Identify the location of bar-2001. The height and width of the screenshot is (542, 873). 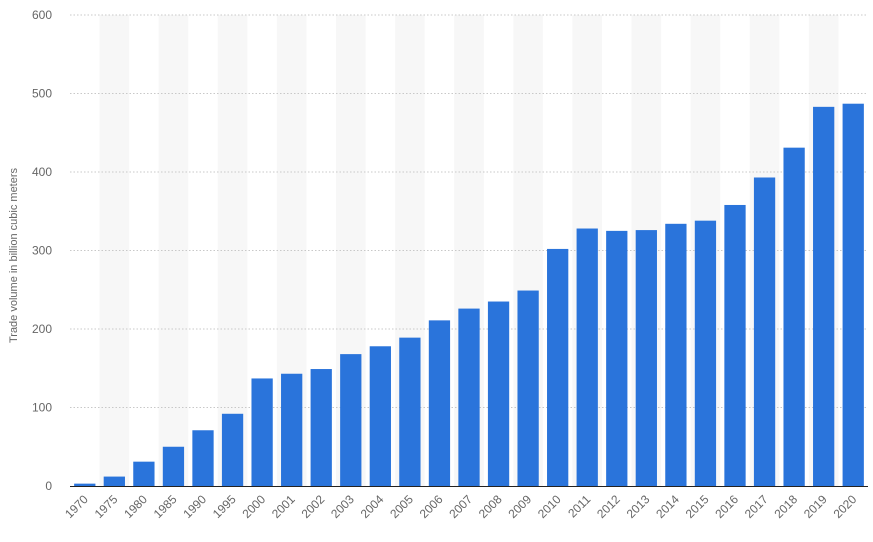
(292, 429).